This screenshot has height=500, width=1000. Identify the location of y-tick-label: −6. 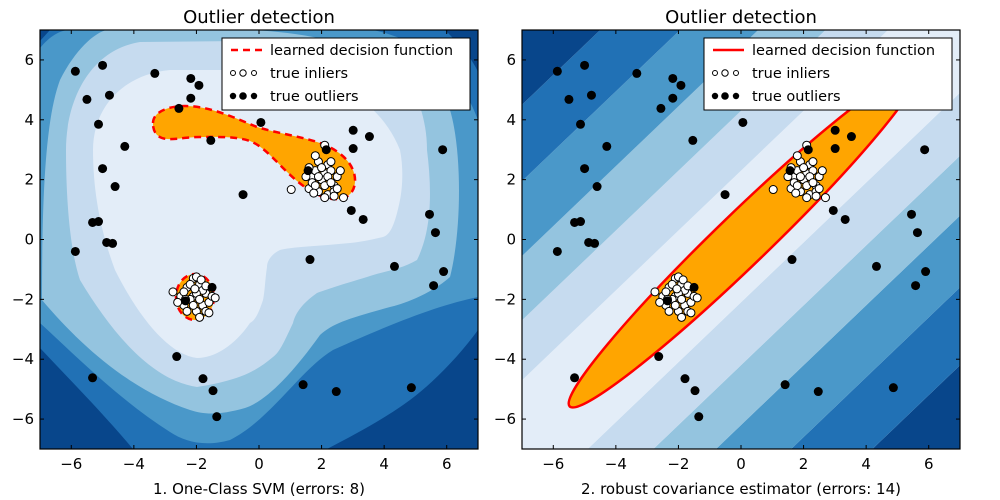
(23, 419).